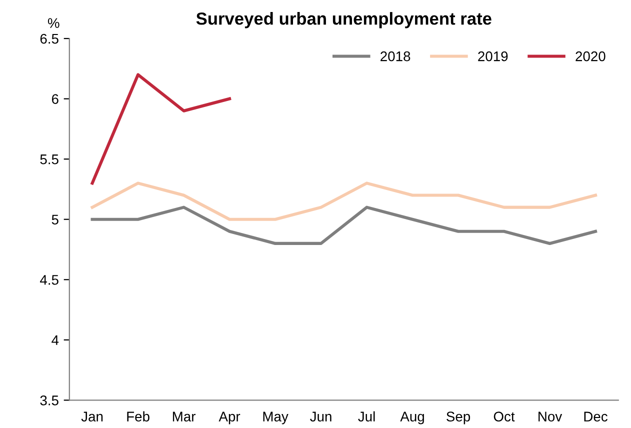  Describe the element at coordinates (229, 418) in the screenshot. I see `x-tick-label: Apr` at that location.